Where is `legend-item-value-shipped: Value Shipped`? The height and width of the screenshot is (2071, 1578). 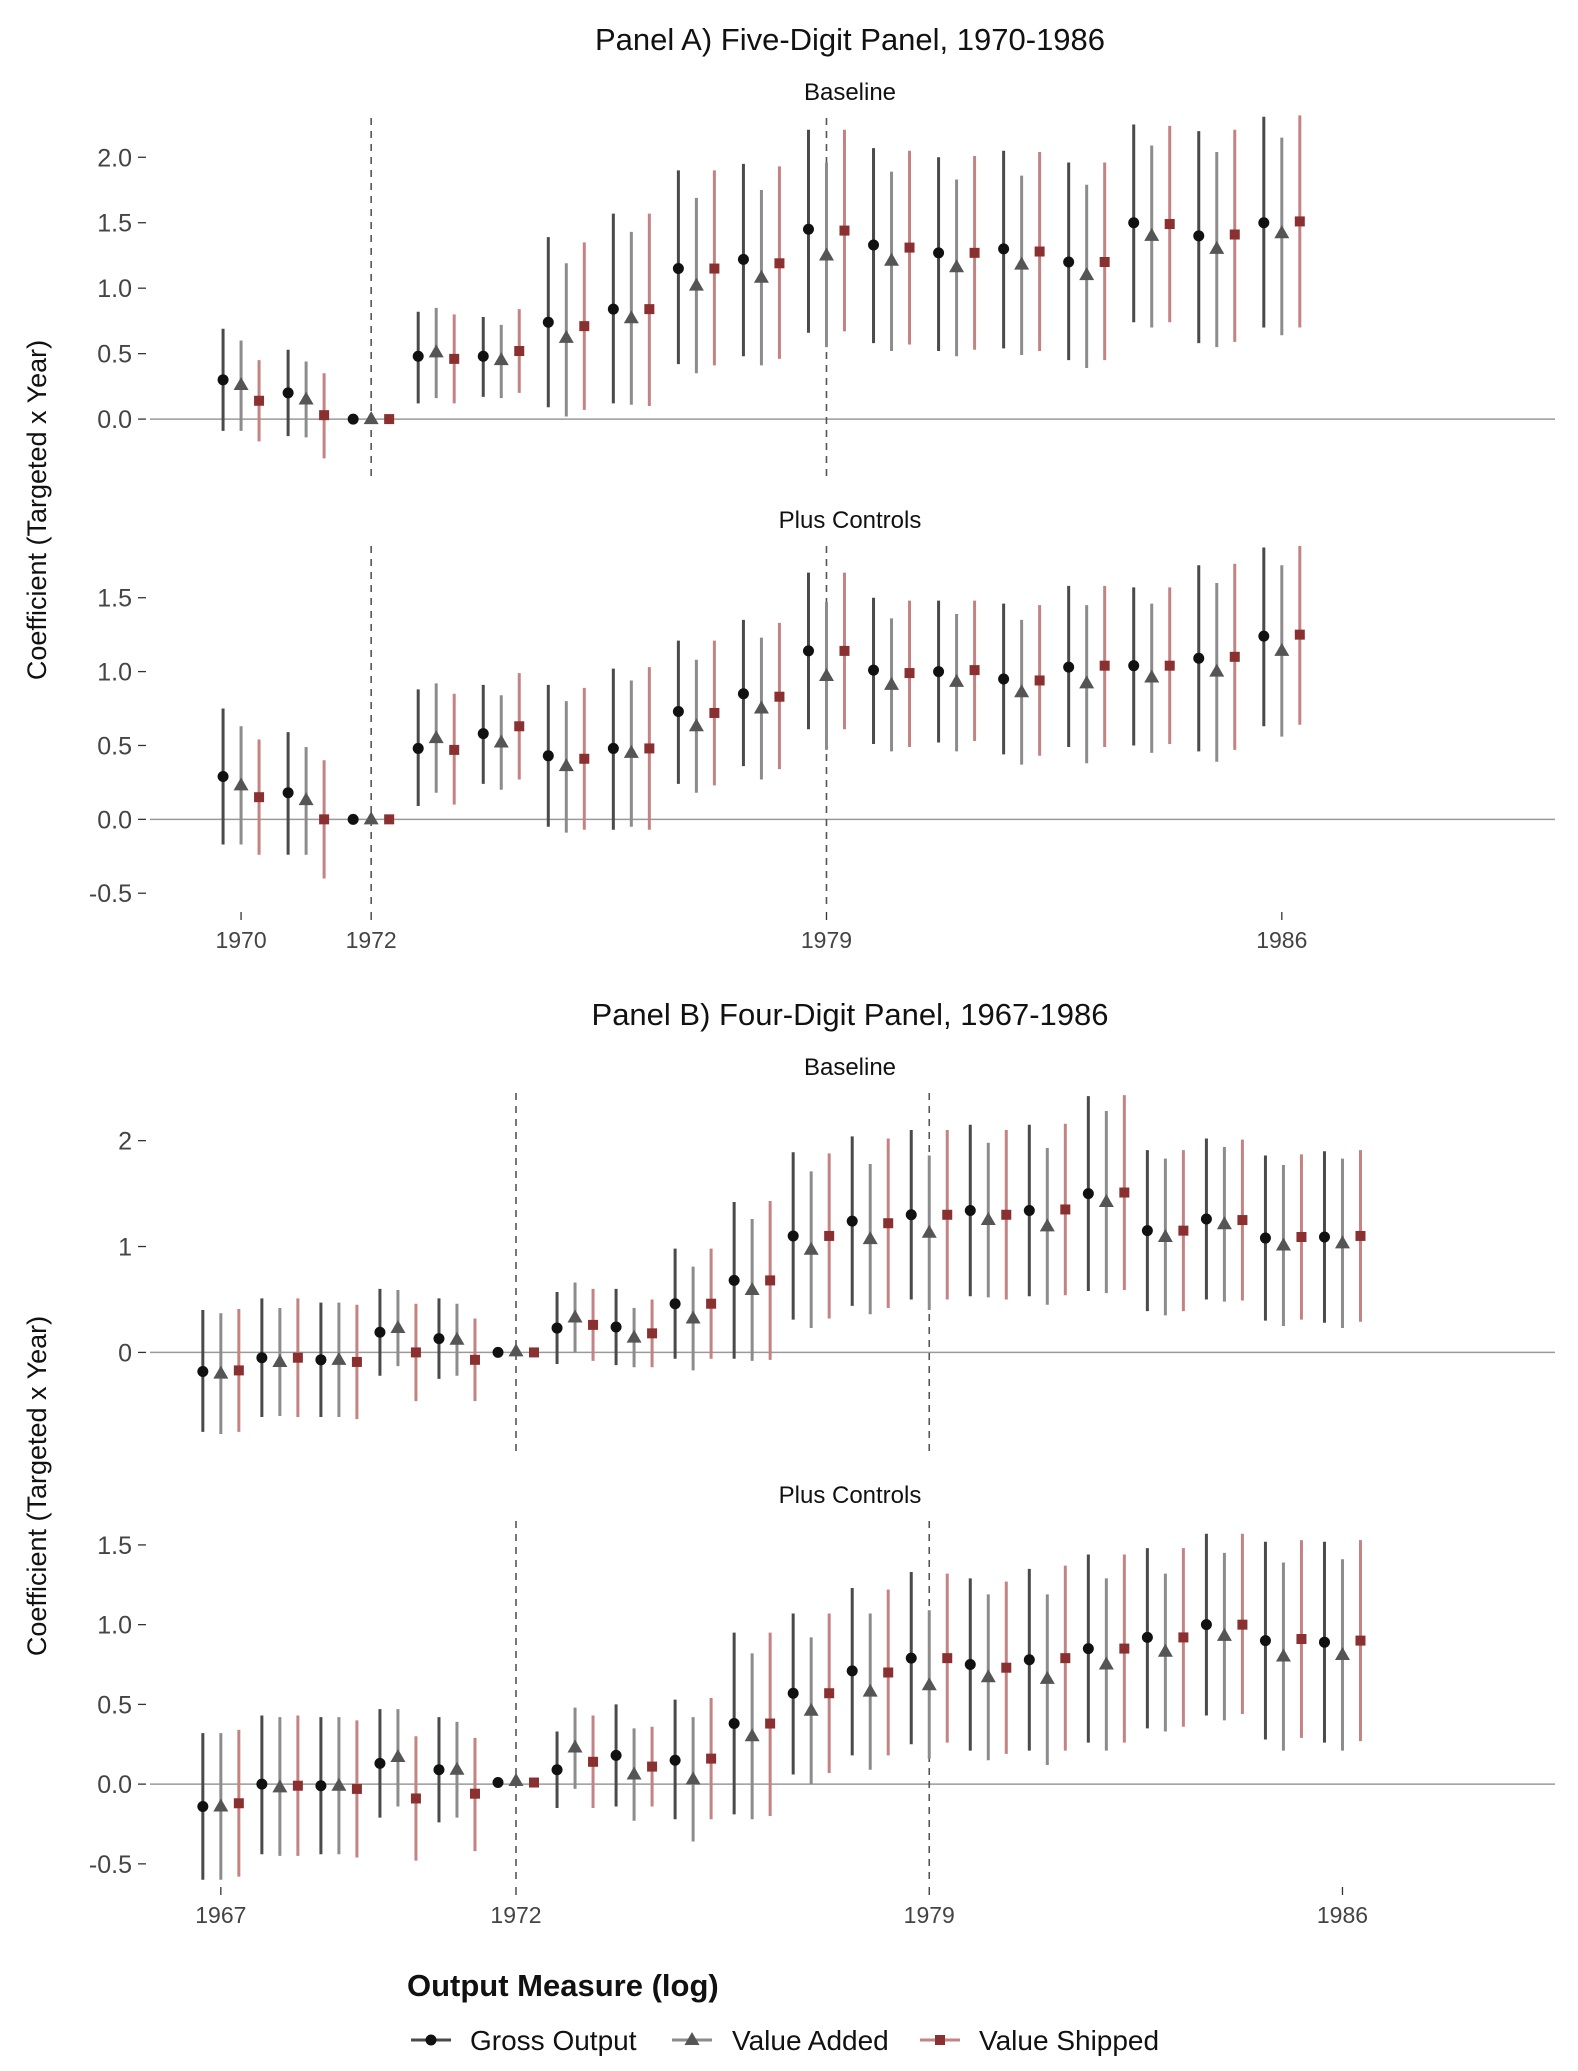 legend-item-value-shipped: Value Shipped is located at coordinates (1039, 2040).